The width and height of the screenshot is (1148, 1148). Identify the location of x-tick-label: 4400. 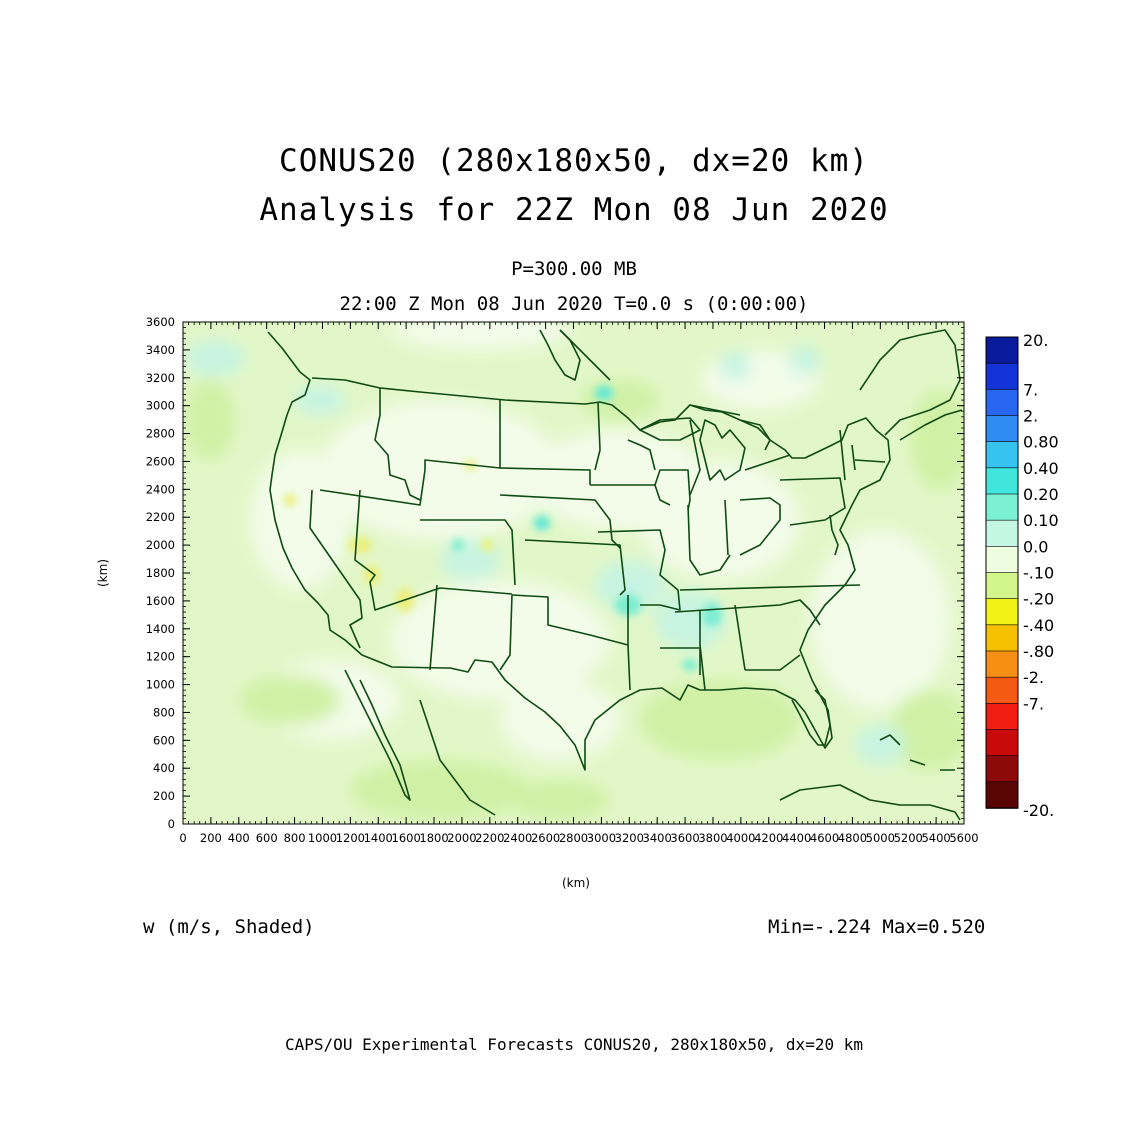
(796, 838).